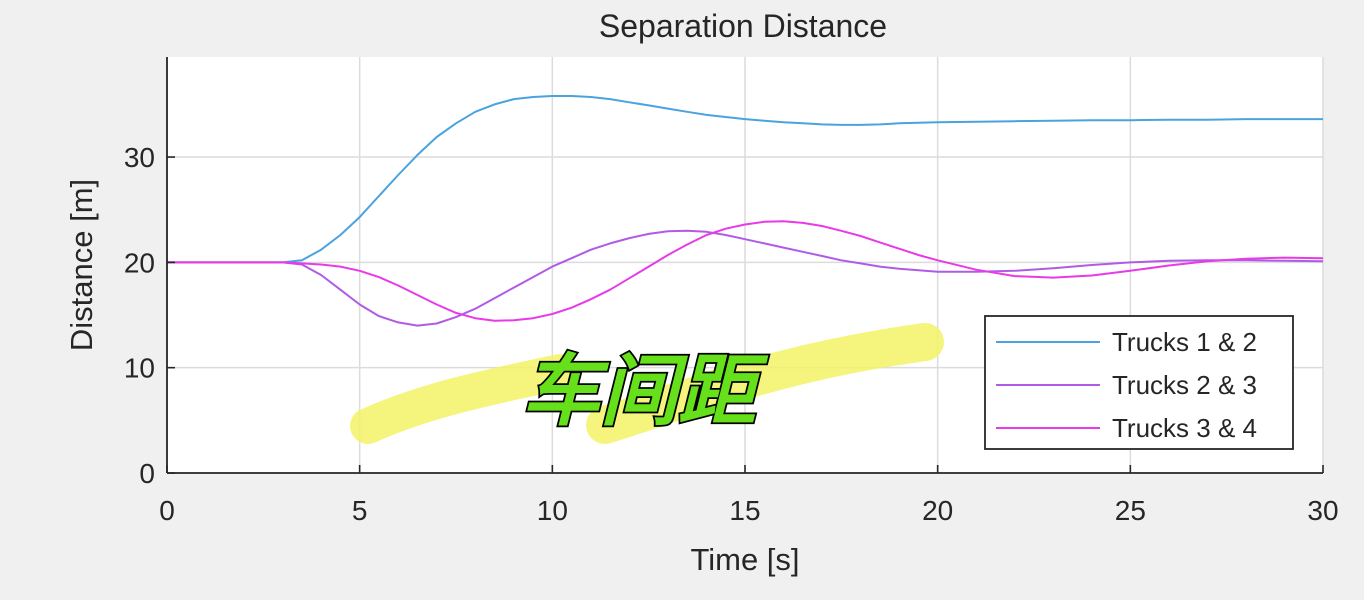 This screenshot has height=600, width=1364. I want to click on x-tick-label: 10, so click(552, 510).